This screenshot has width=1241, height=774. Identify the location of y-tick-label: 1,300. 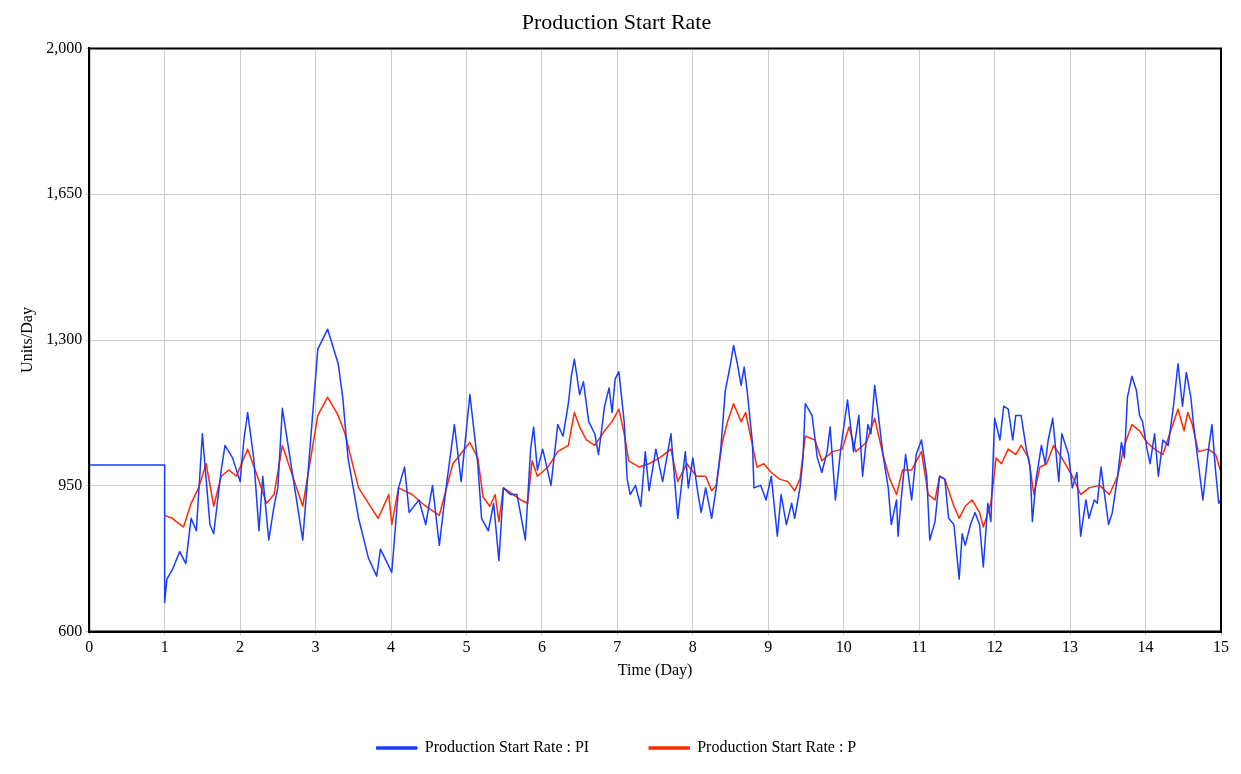
(64, 339).